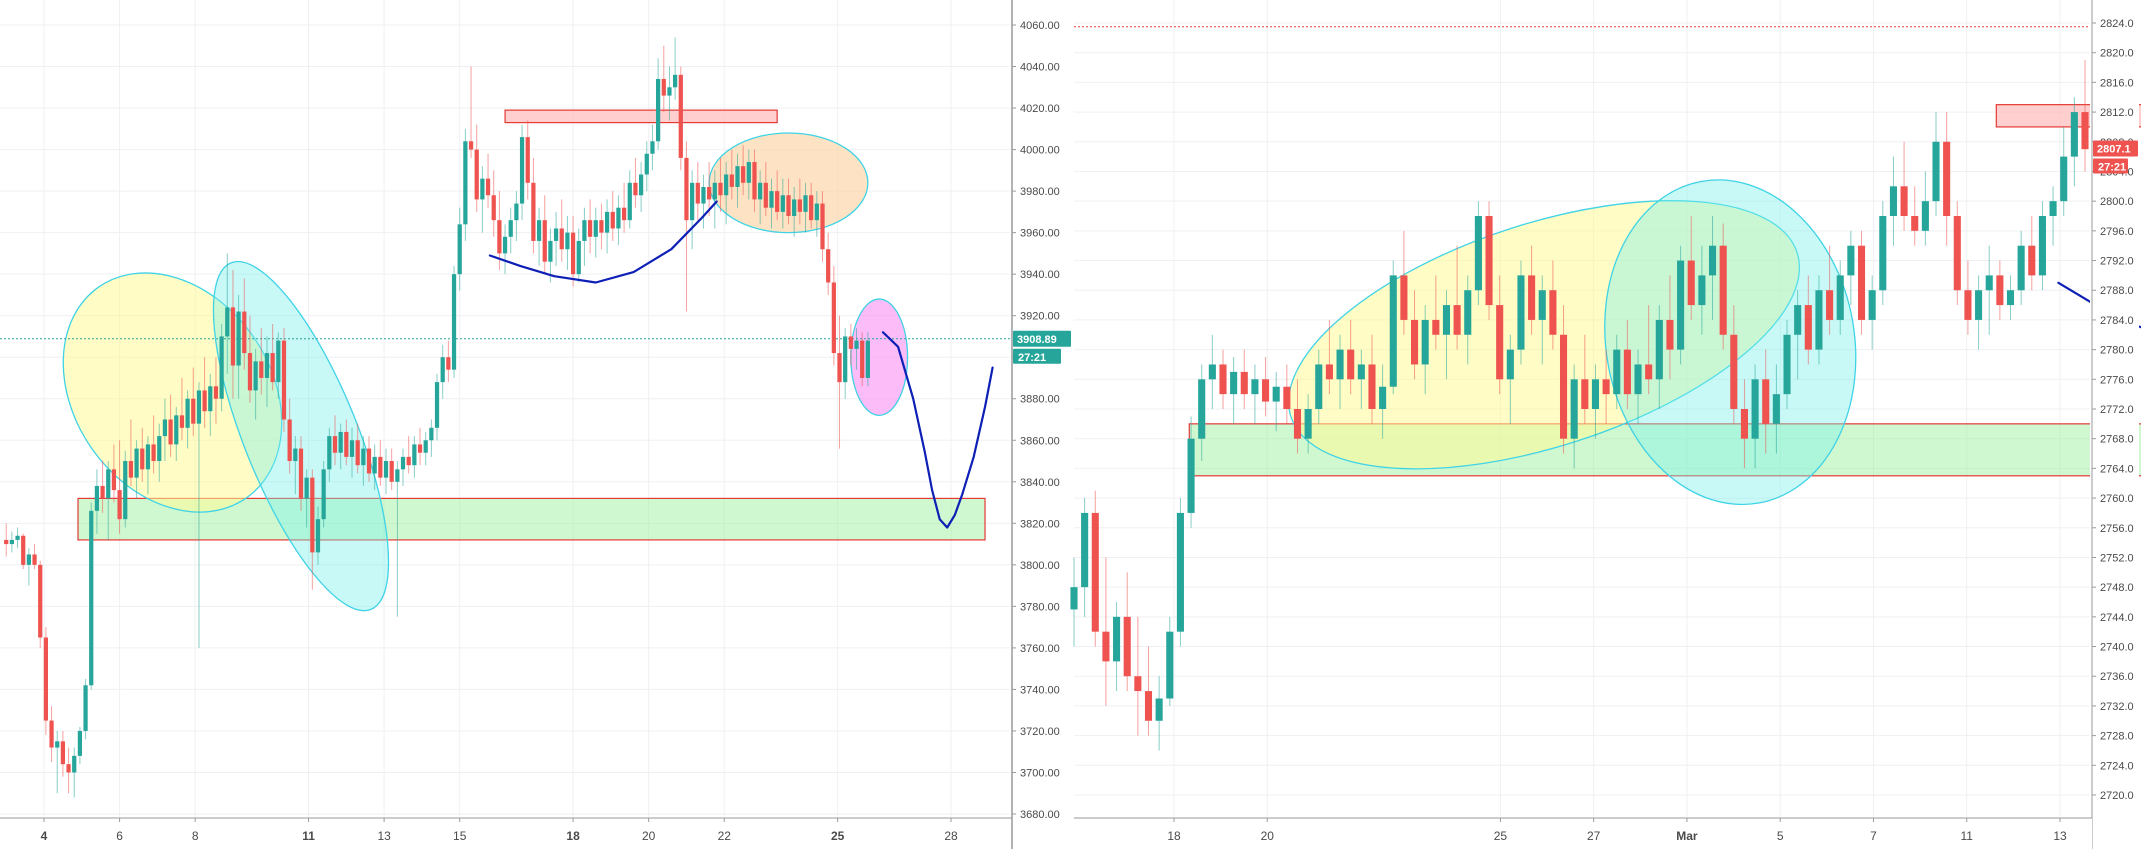  I want to click on price-axis-label: 4000.00, so click(1040, 151).